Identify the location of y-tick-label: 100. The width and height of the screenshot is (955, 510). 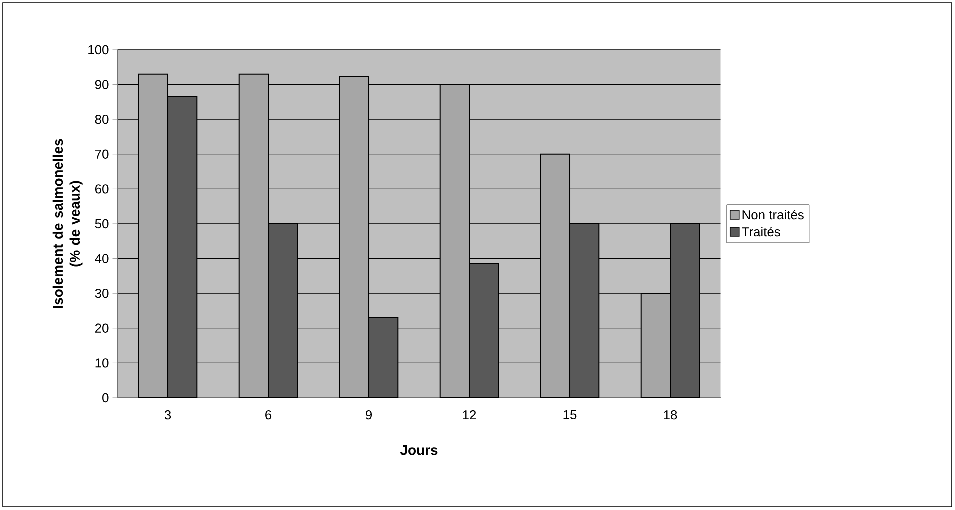
(98, 50).